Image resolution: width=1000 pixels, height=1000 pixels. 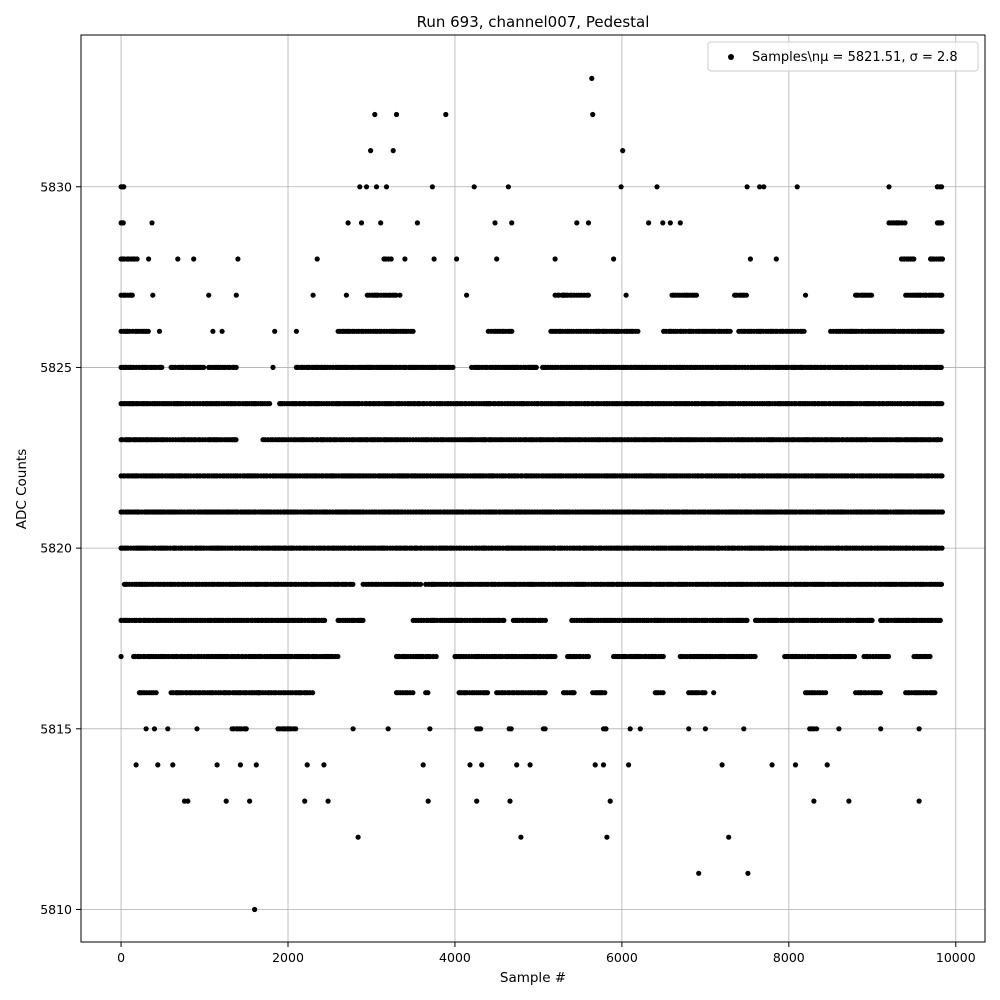 I want to click on x-tick-label: 4000, so click(x=455, y=957).